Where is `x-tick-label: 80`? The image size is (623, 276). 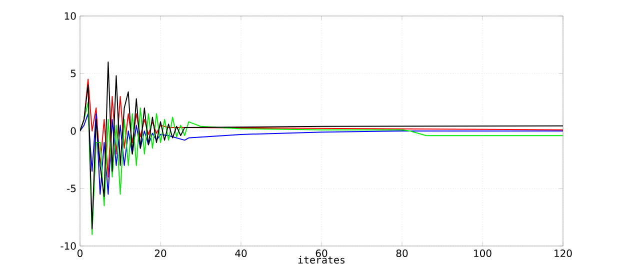
x-tick-label: 80 is located at coordinates (402, 254).